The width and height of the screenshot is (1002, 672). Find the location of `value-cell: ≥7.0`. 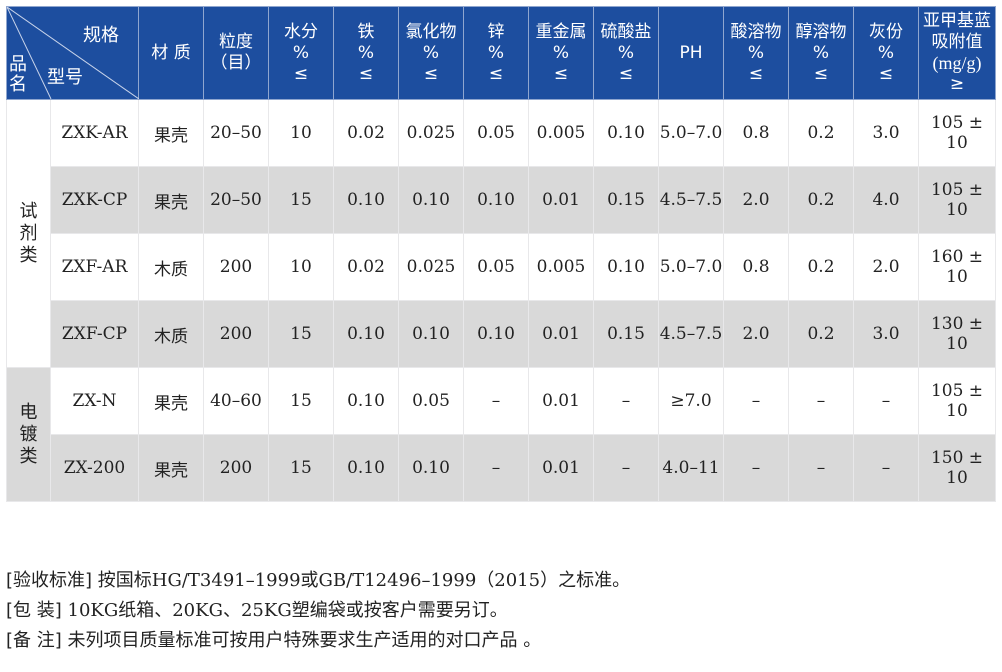

value-cell: ≥7.0 is located at coordinates (691, 401).